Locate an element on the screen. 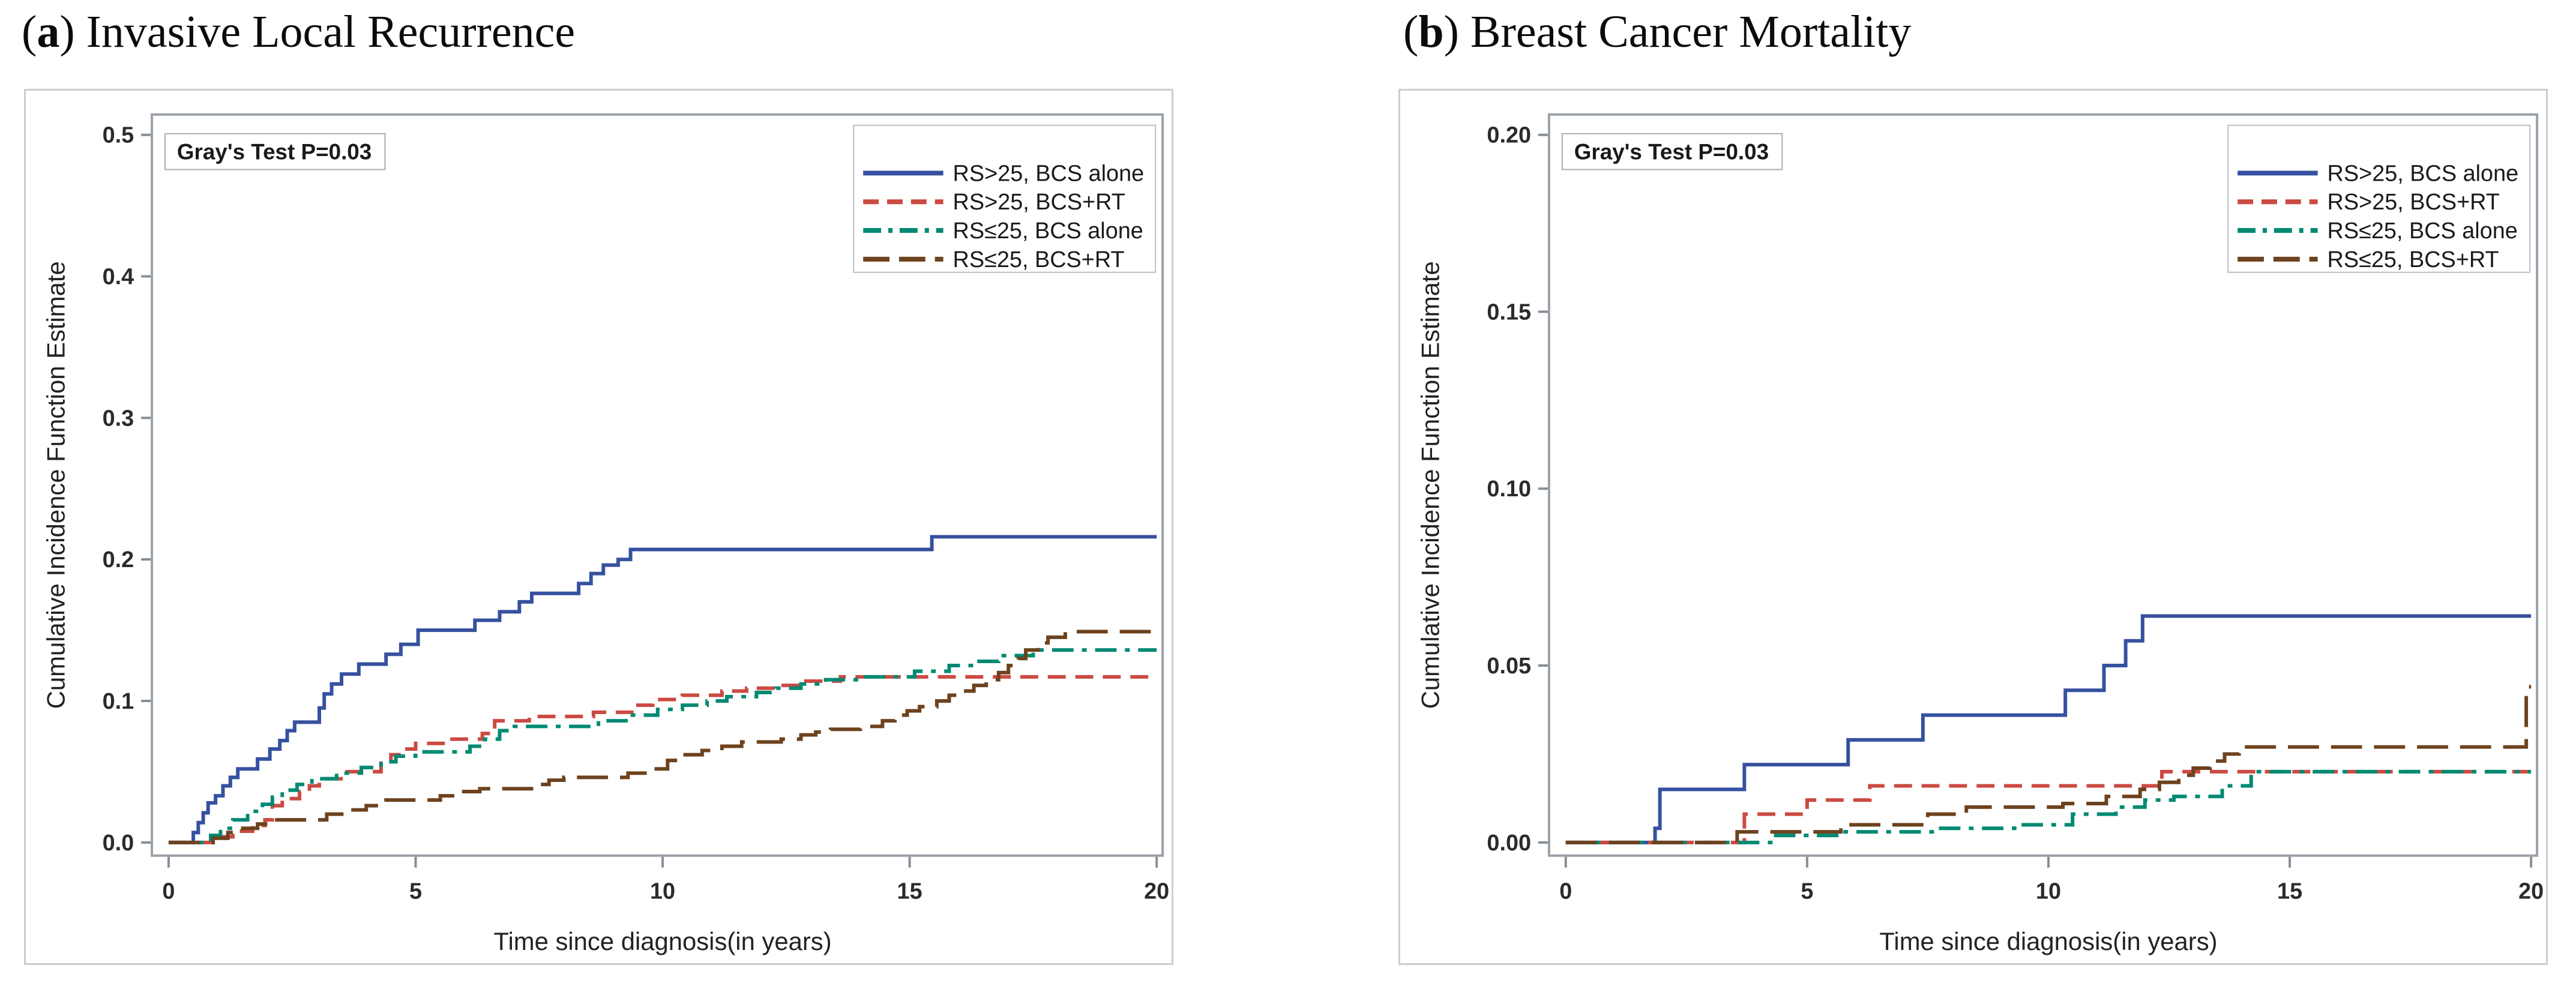  y-tick-label: 0.1 is located at coordinates (118, 701).